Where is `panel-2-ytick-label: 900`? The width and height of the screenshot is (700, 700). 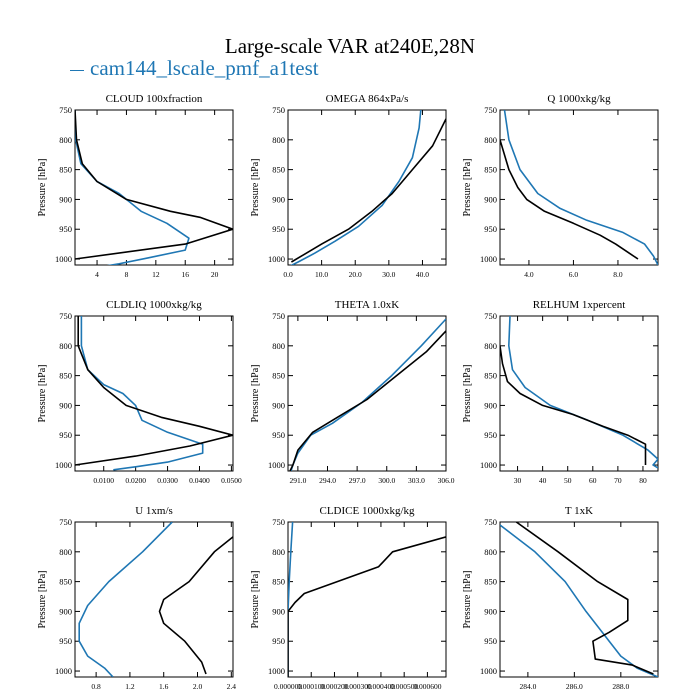 panel-2-ytick-label: 900 is located at coordinates (278, 199).